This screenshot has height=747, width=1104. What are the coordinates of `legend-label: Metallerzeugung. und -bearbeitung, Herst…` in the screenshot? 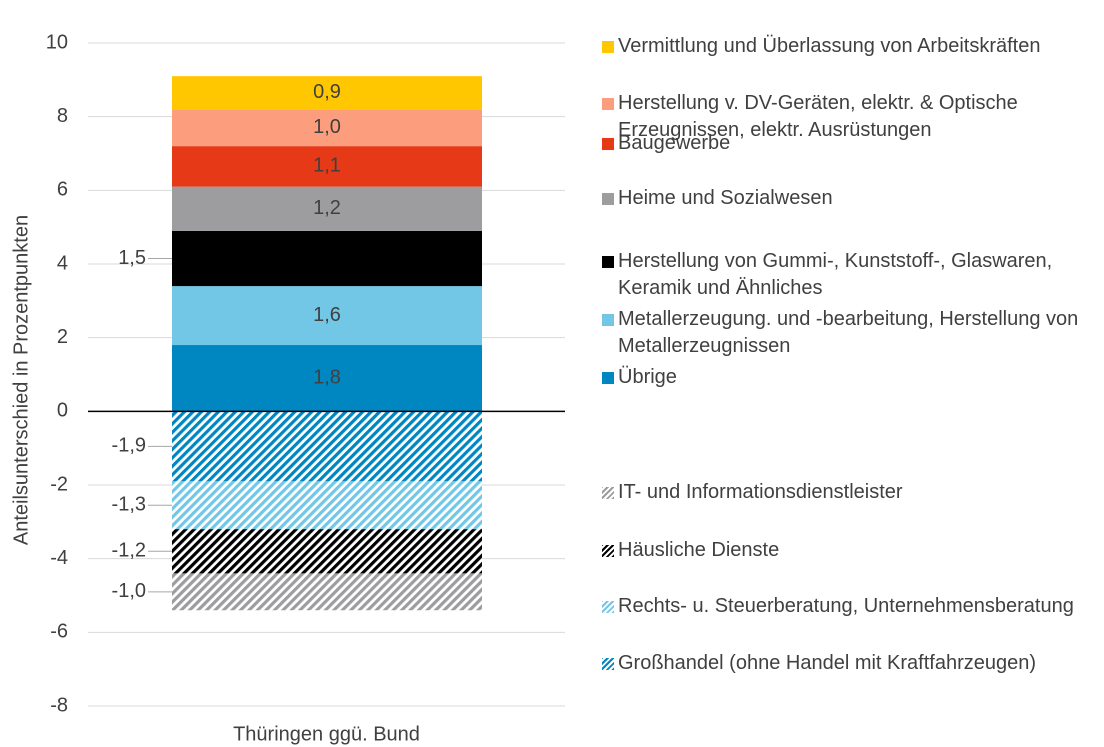 It's located at (848, 332).